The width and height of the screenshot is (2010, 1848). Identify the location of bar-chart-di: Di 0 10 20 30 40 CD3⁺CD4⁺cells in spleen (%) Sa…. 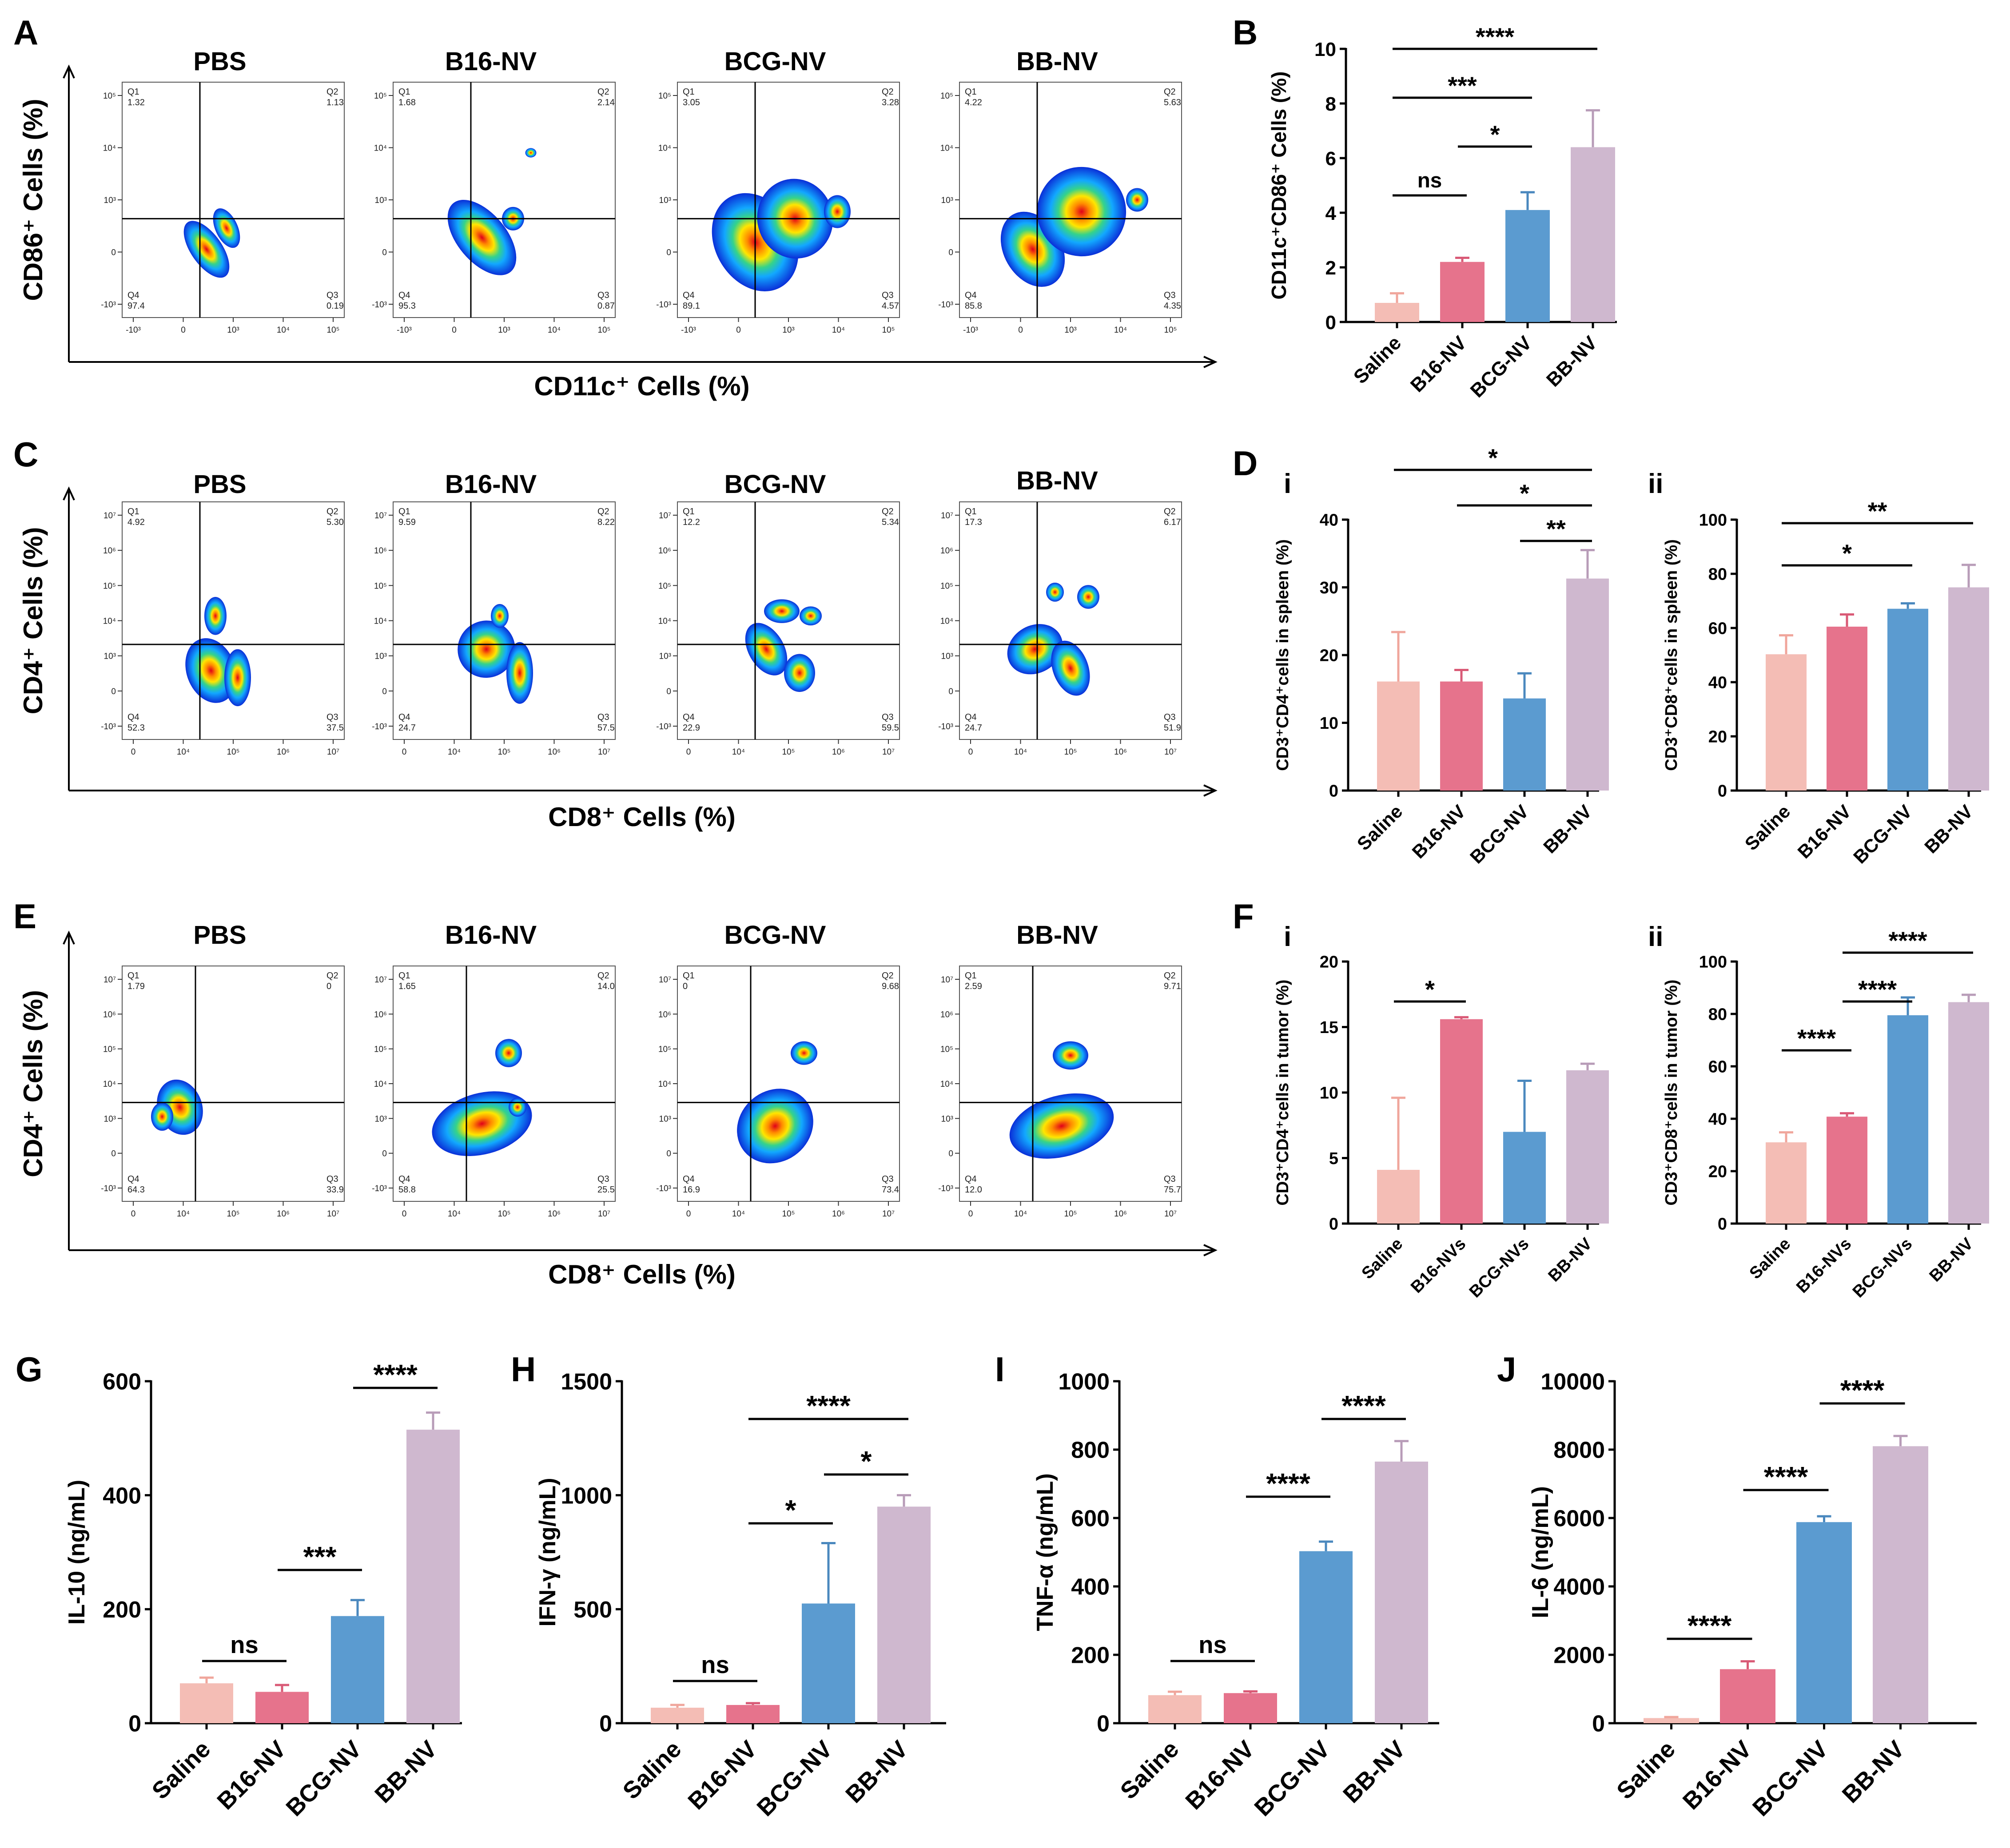
(1421, 656).